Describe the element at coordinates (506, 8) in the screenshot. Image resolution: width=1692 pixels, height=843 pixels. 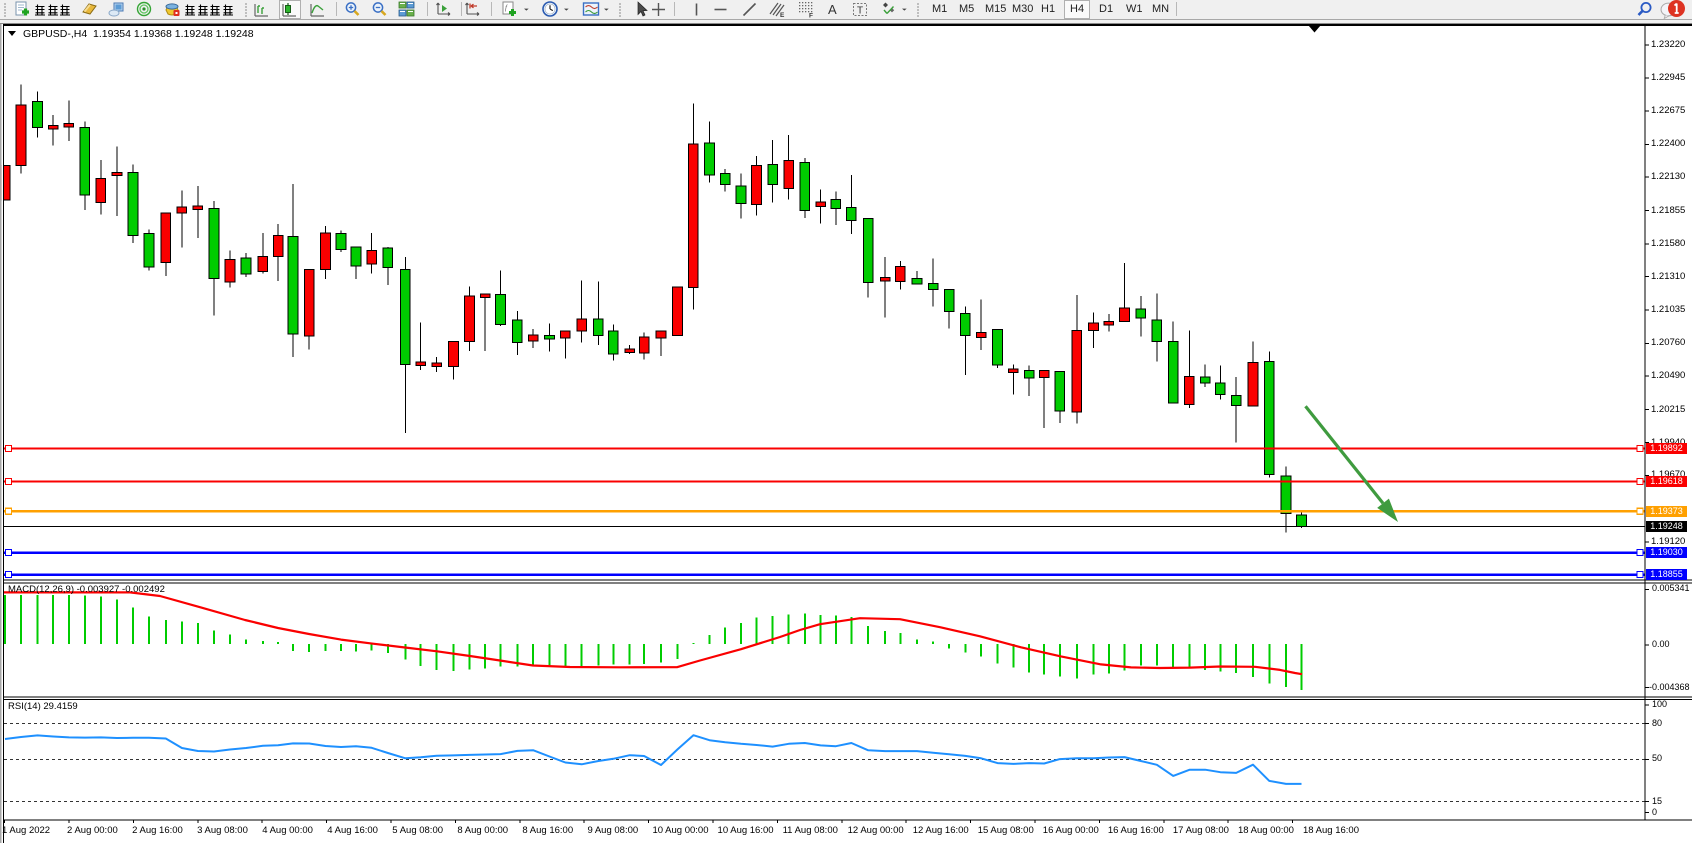
I see `svg-text: f` at that location.